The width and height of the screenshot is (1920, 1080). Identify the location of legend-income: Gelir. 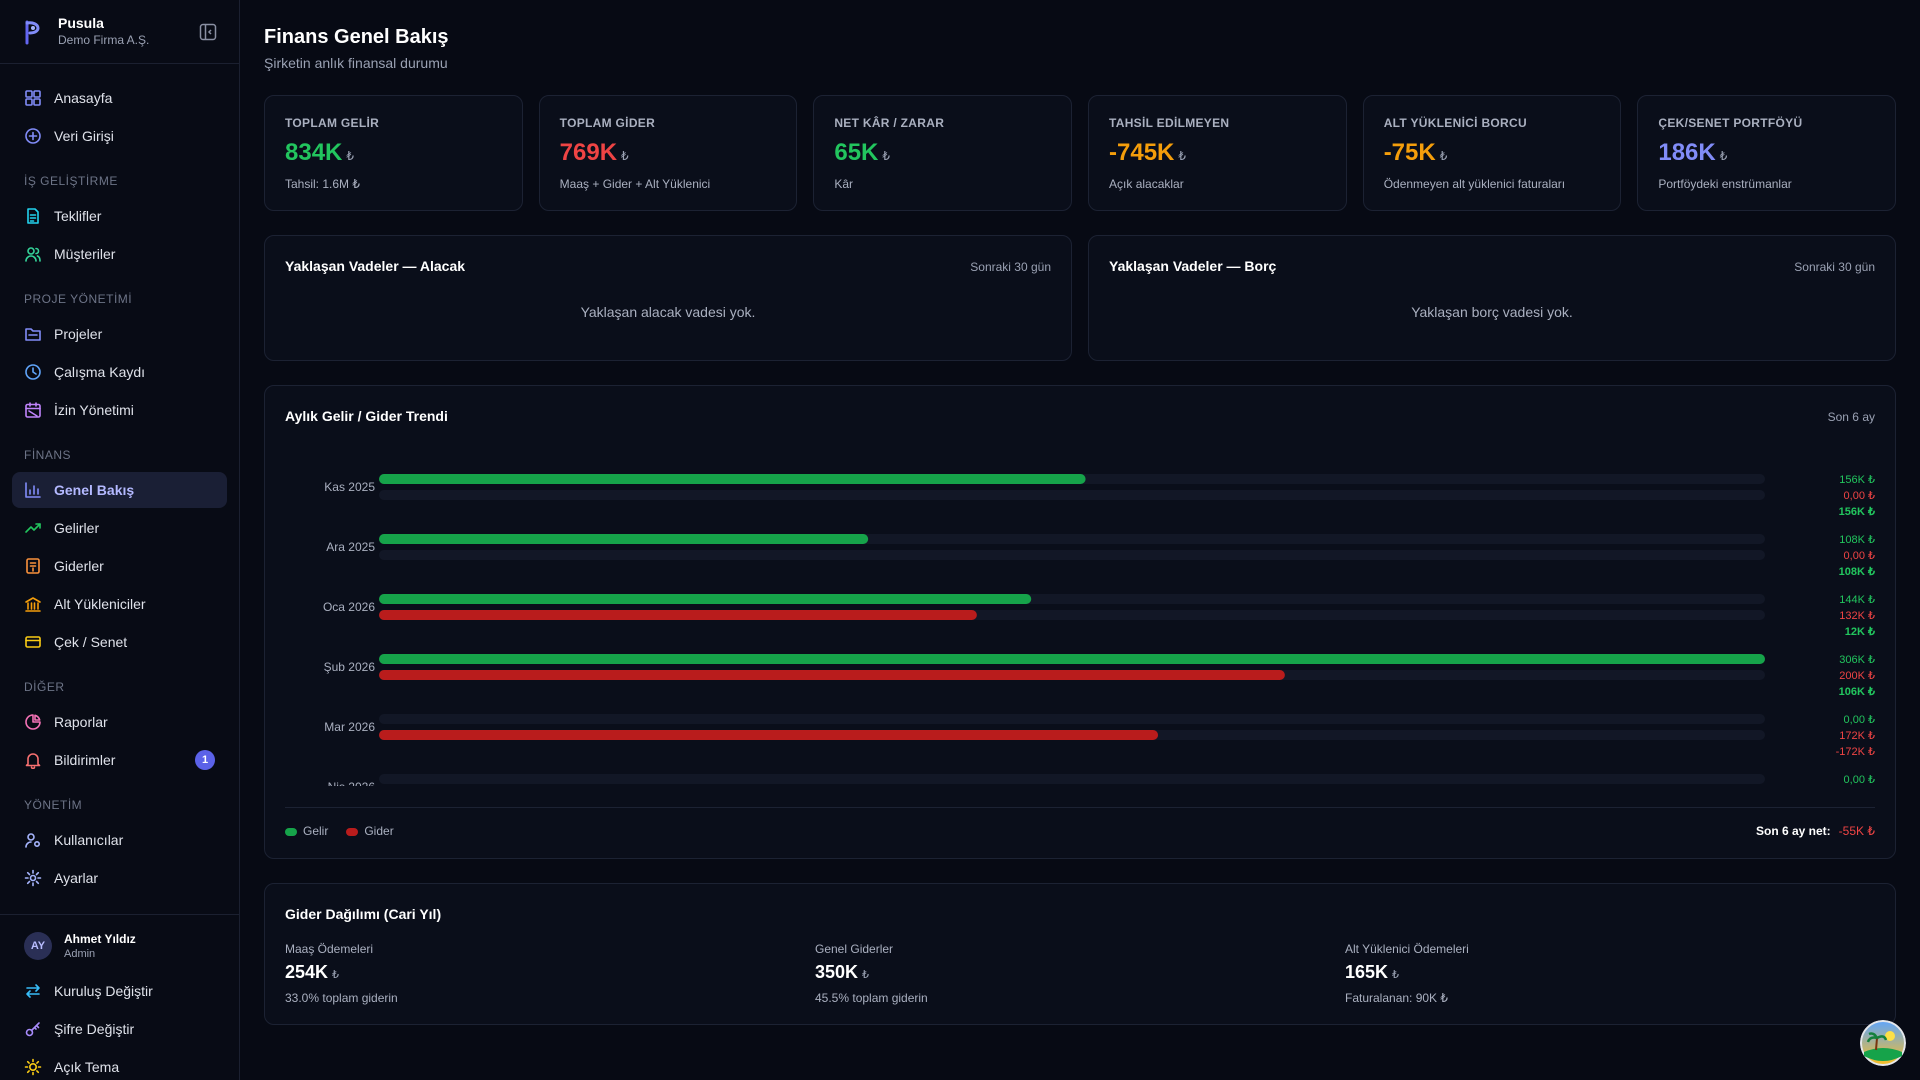
(306, 831).